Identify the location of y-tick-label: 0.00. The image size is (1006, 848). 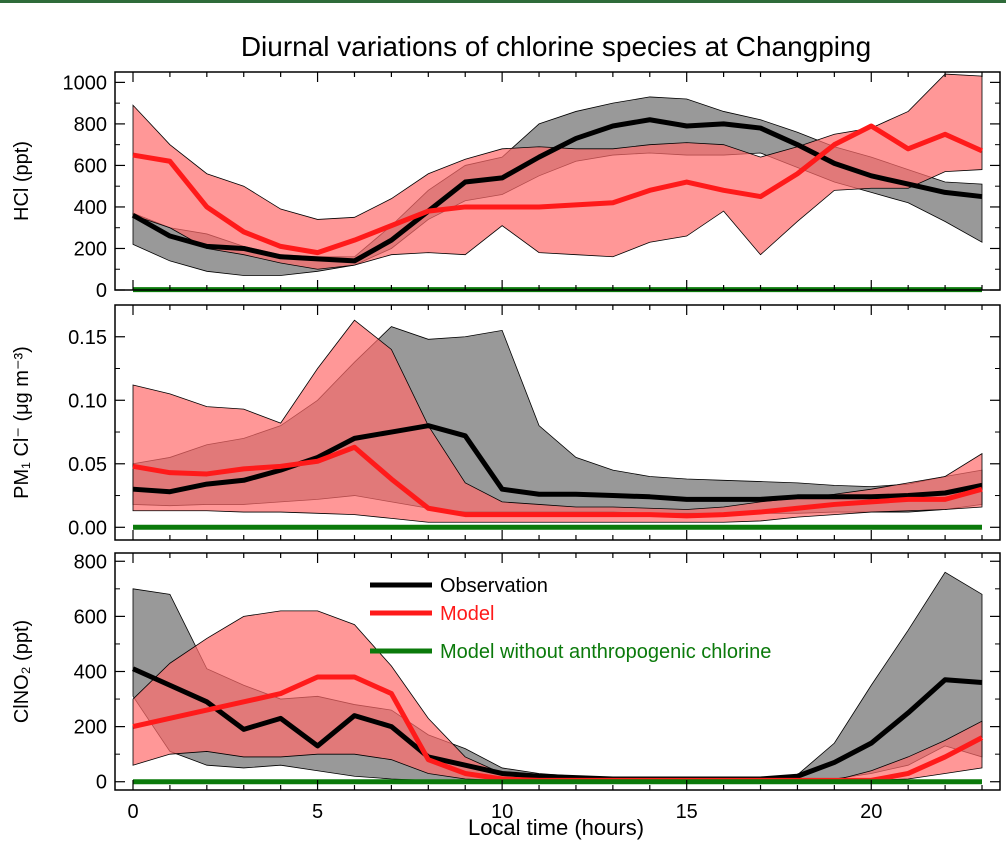
(87, 528).